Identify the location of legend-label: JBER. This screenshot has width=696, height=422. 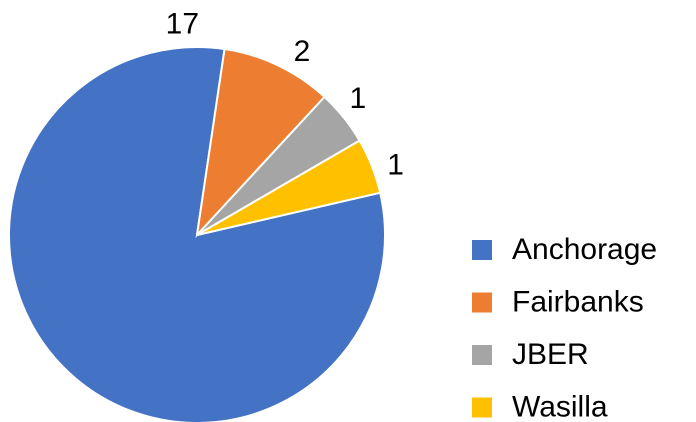
(550, 354).